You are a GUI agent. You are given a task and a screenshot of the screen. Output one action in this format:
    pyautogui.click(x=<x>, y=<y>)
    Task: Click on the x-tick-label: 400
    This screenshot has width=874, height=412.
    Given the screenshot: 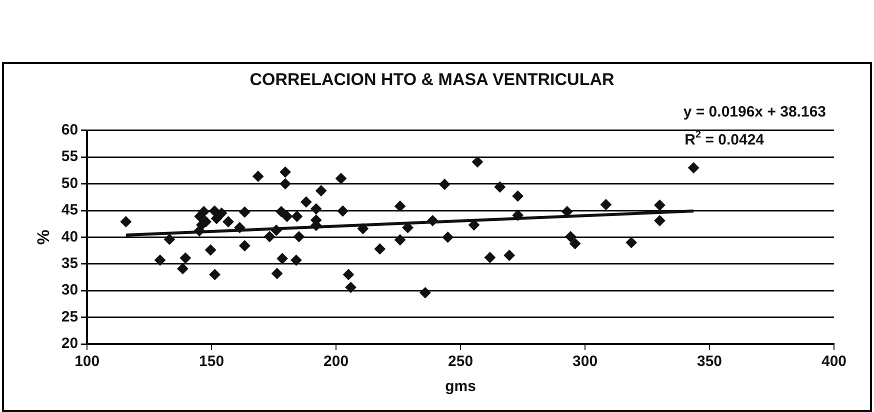 What is the action you would take?
    pyautogui.click(x=834, y=361)
    